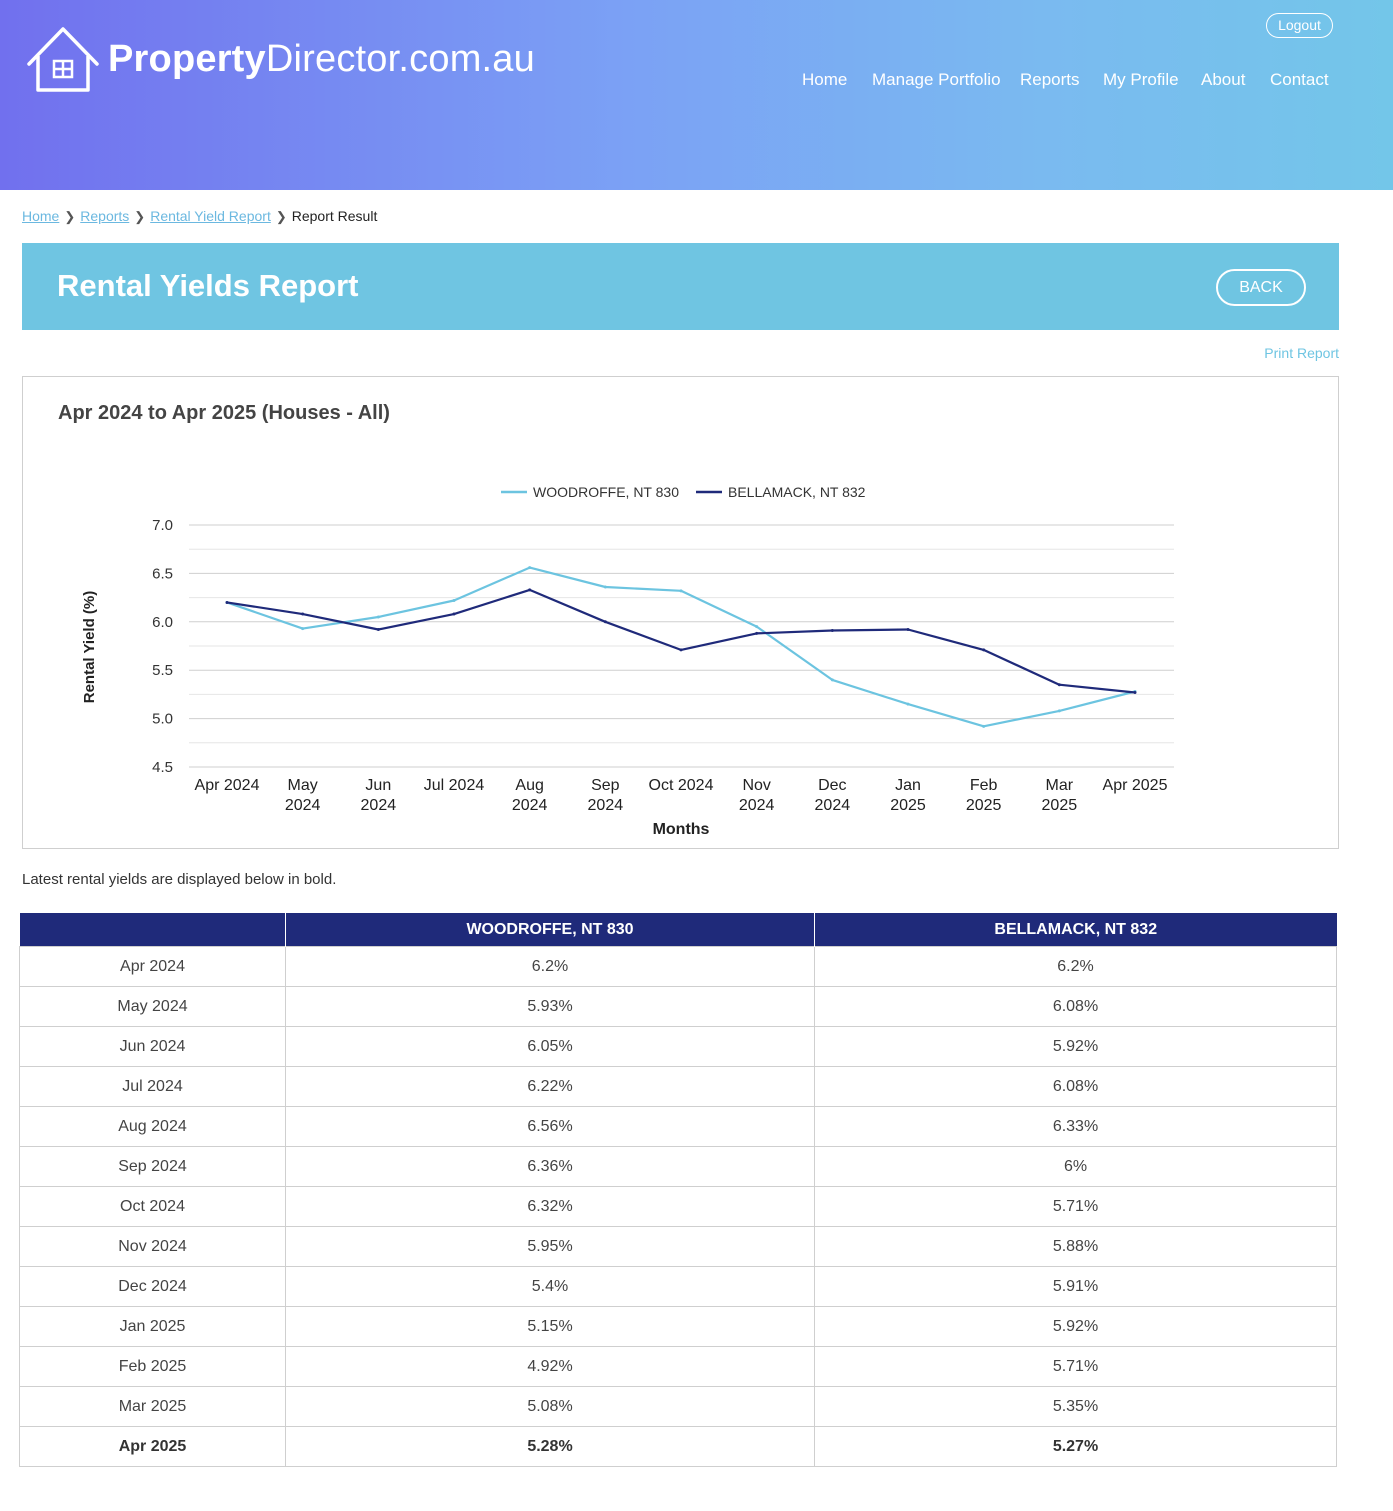 The width and height of the screenshot is (1393, 1511). What do you see at coordinates (152, 1406) in the screenshot?
I see `cell-month: Mar 2025` at bounding box center [152, 1406].